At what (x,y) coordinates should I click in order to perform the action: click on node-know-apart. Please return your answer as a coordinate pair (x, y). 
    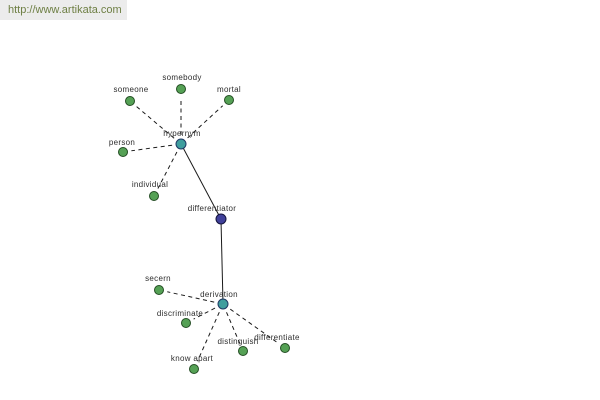
    Looking at the image, I should click on (194, 369).